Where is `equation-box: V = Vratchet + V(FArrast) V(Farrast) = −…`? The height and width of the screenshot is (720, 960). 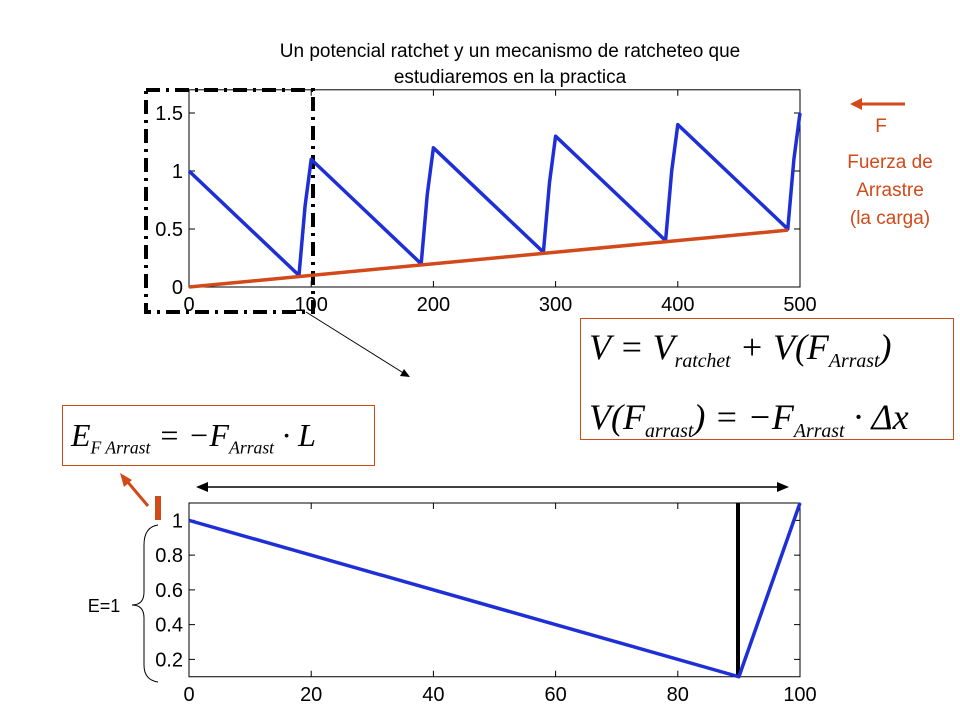
equation-box: V = Vratchet + V(FArrast) V(Farrast) = −… is located at coordinates (767, 380).